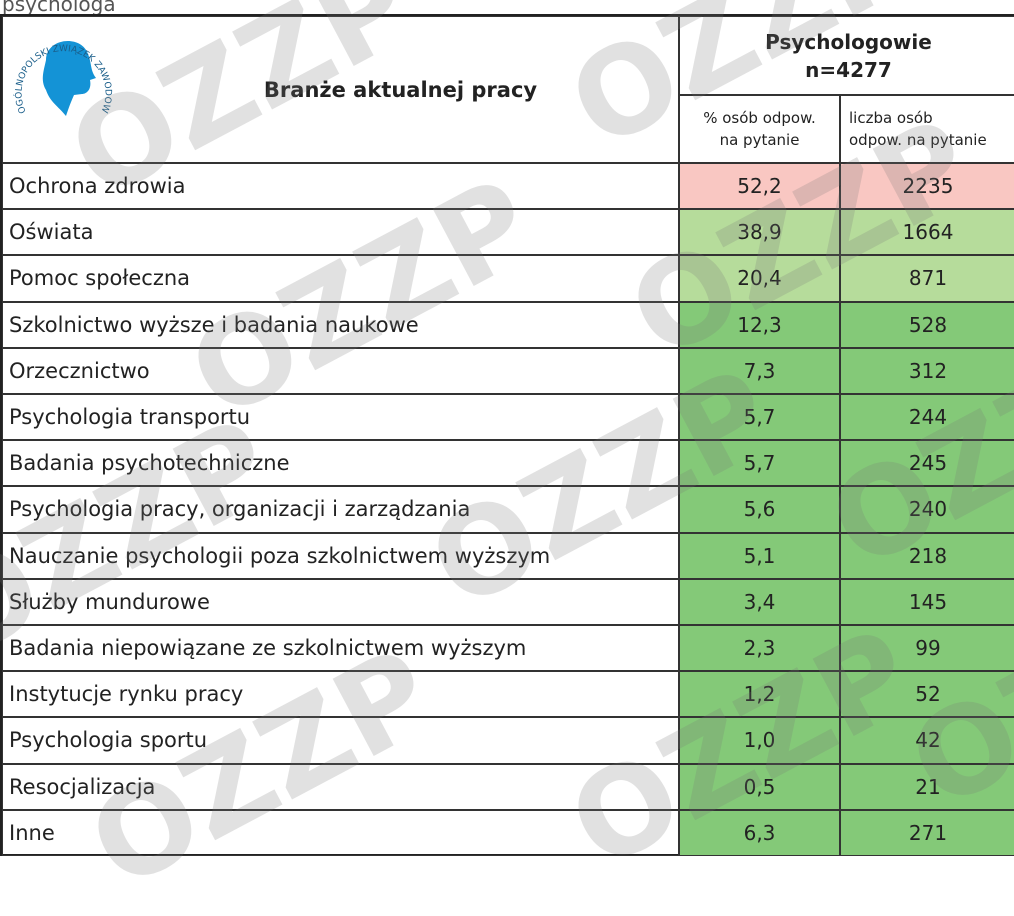 The image size is (1014, 916). I want to click on row-count: 42, so click(927, 740).